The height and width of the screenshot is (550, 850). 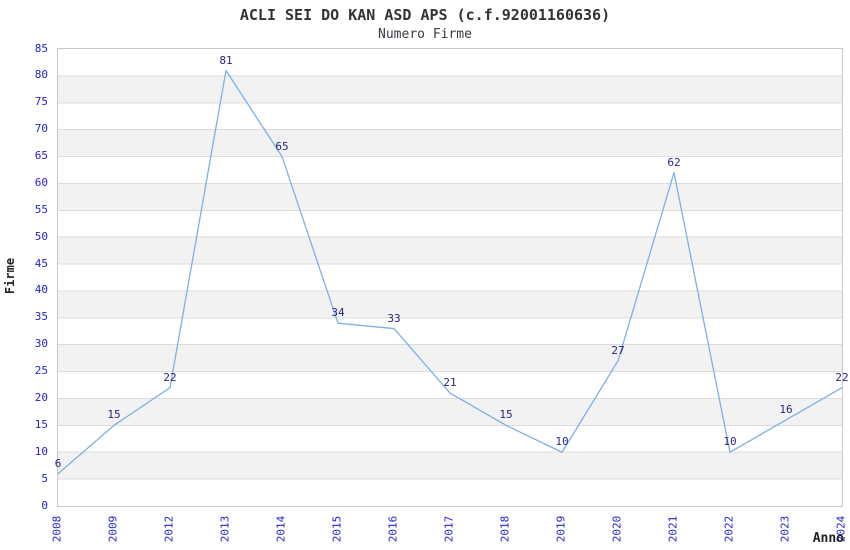 I want to click on y-tick-label: 60, so click(x=41, y=182).